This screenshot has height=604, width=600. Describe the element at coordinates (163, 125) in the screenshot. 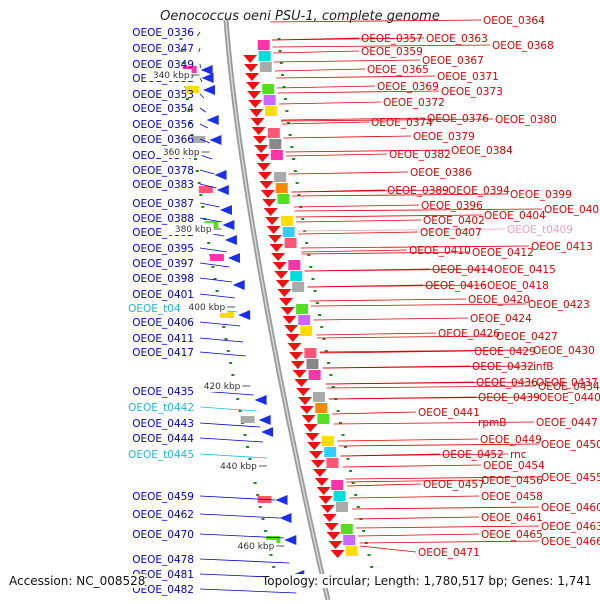

I see `left-gene-label: OEOE_0356` at that location.